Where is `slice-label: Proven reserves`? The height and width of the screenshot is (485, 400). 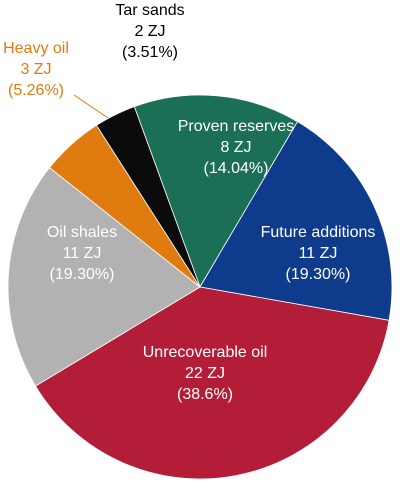 slice-label: Proven reserves is located at coordinates (236, 126).